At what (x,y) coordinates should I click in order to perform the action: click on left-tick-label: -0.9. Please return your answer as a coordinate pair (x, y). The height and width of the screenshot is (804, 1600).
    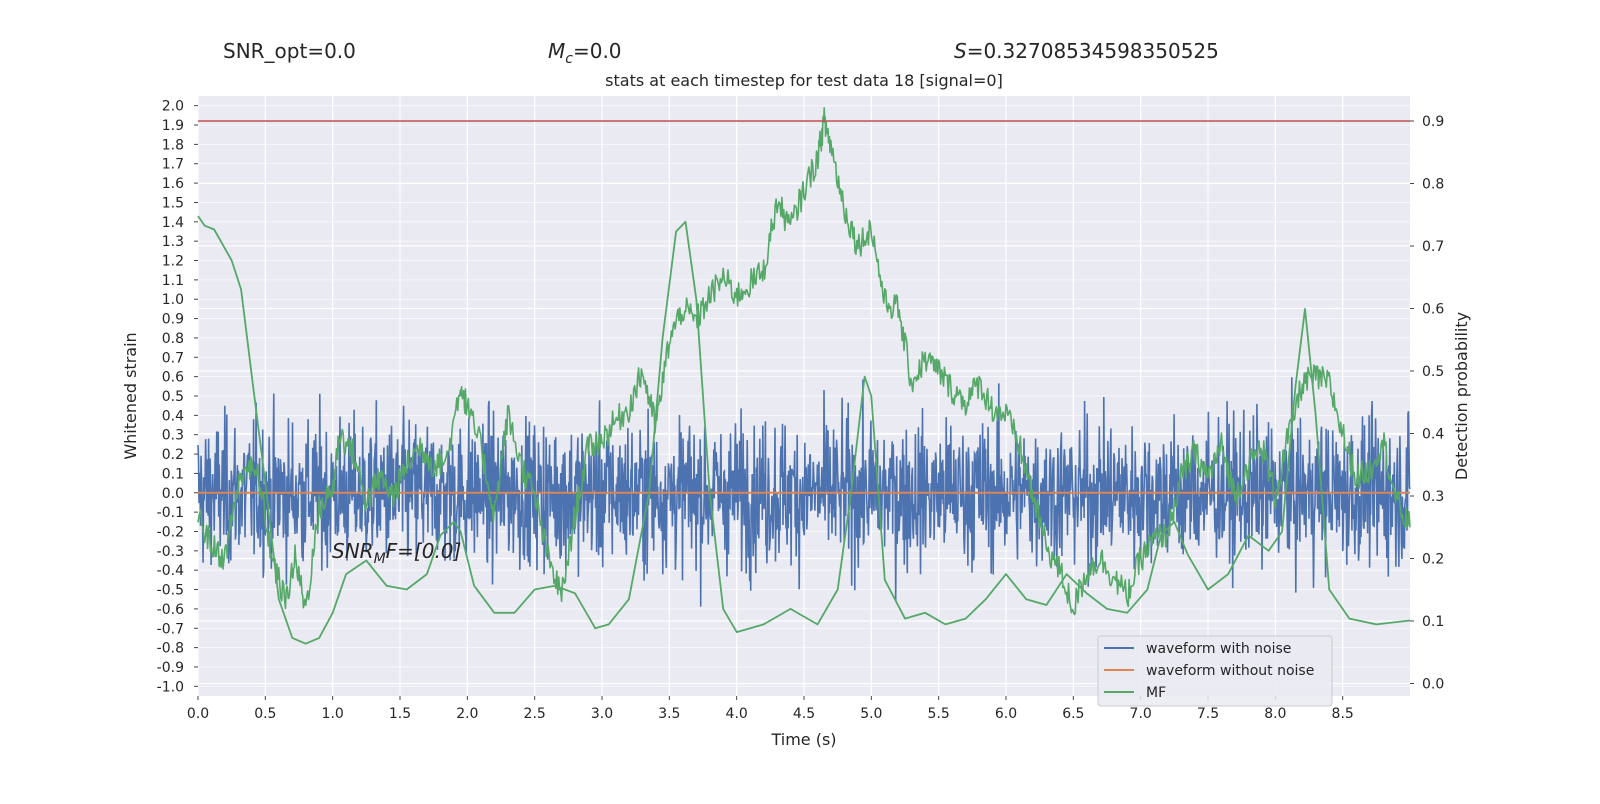
    Looking at the image, I should click on (170, 668).